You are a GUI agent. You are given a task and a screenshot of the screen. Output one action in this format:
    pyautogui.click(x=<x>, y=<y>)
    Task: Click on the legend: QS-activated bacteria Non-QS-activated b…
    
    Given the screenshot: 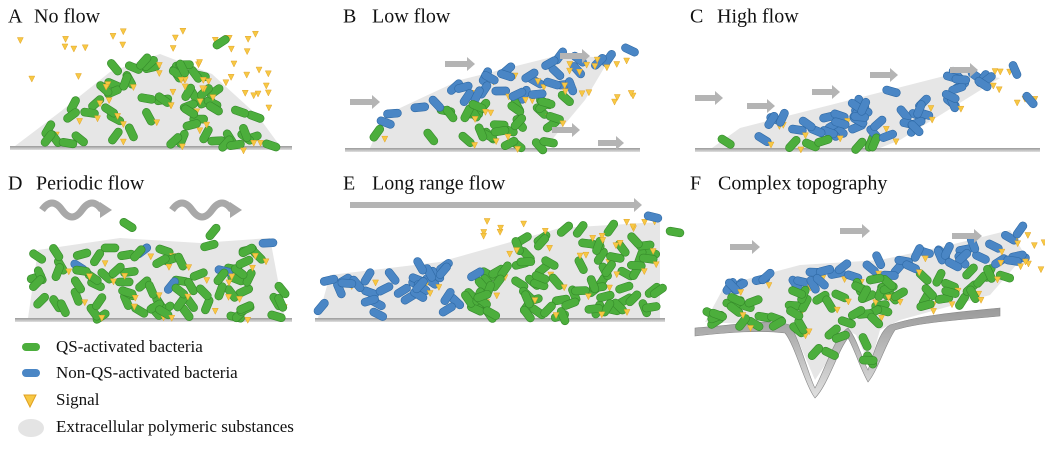 What is the action you would take?
    pyautogui.click(x=156, y=387)
    